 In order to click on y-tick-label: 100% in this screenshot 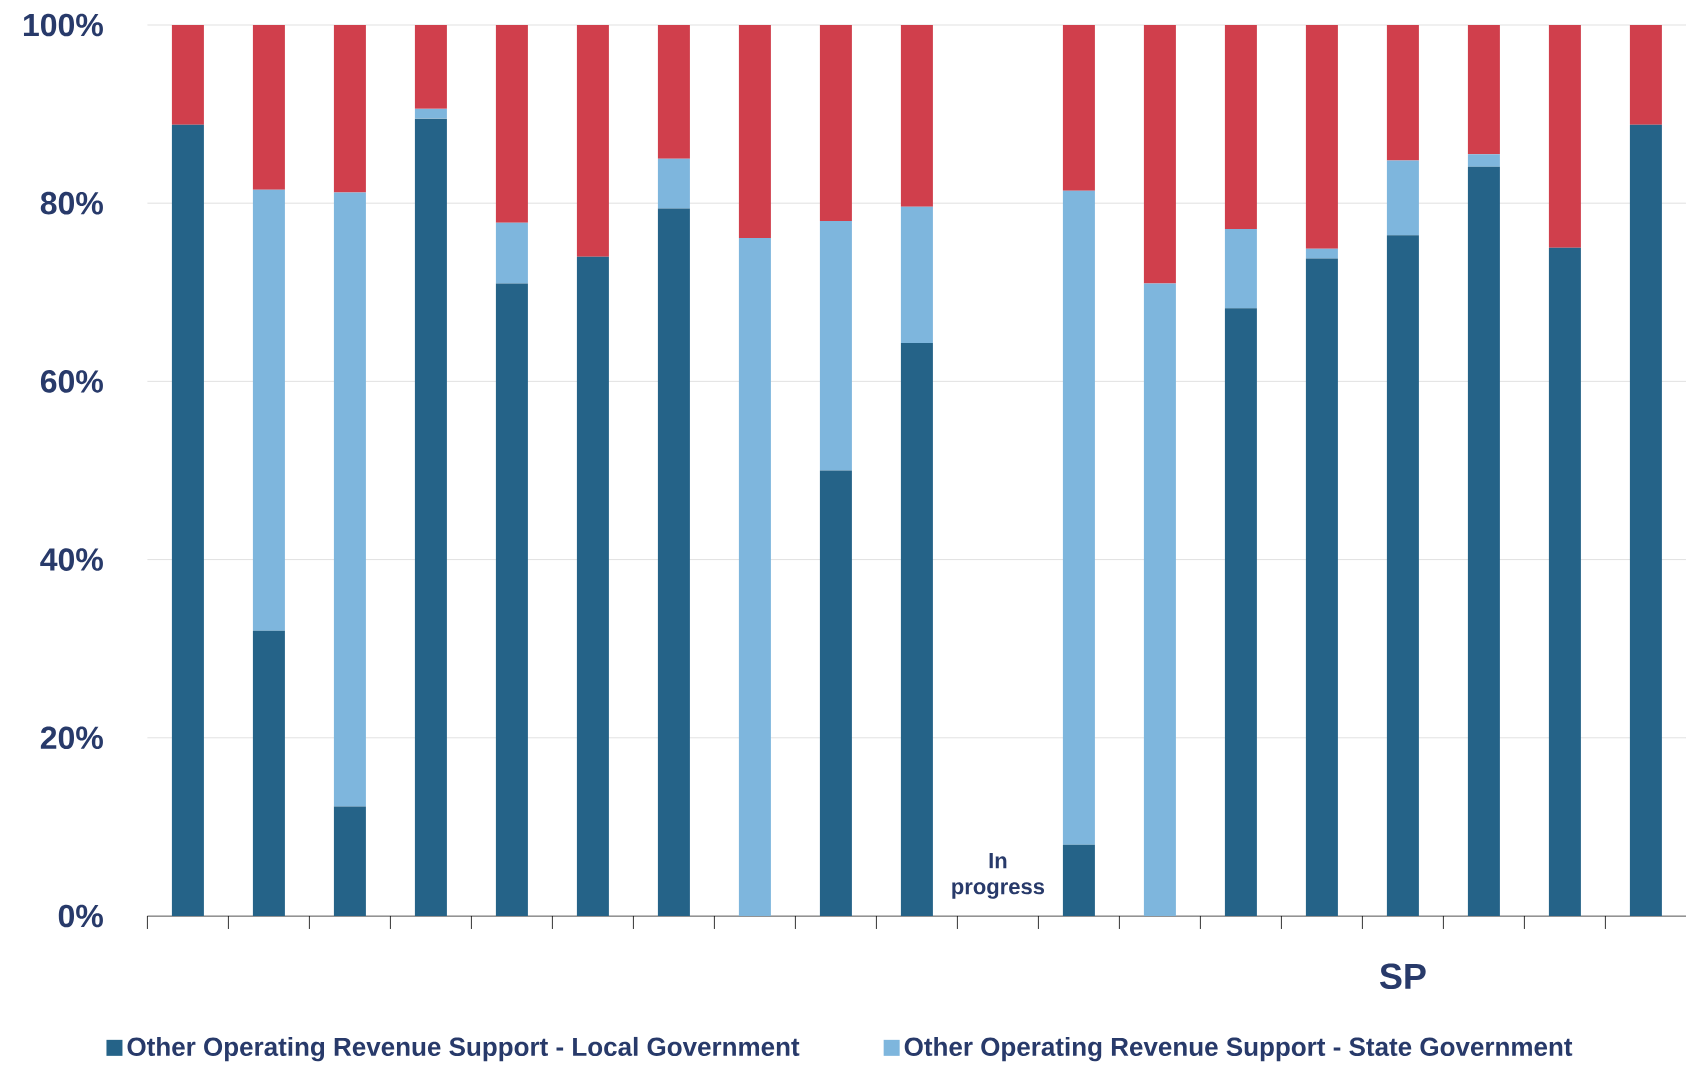, I will do `click(63, 25)`.